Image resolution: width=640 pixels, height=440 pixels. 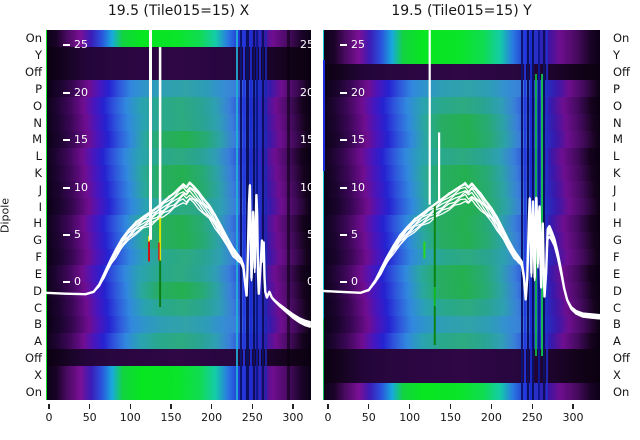 What do you see at coordinates (37, 223) in the screenshot?
I see `row-label-h-11: H` at bounding box center [37, 223].